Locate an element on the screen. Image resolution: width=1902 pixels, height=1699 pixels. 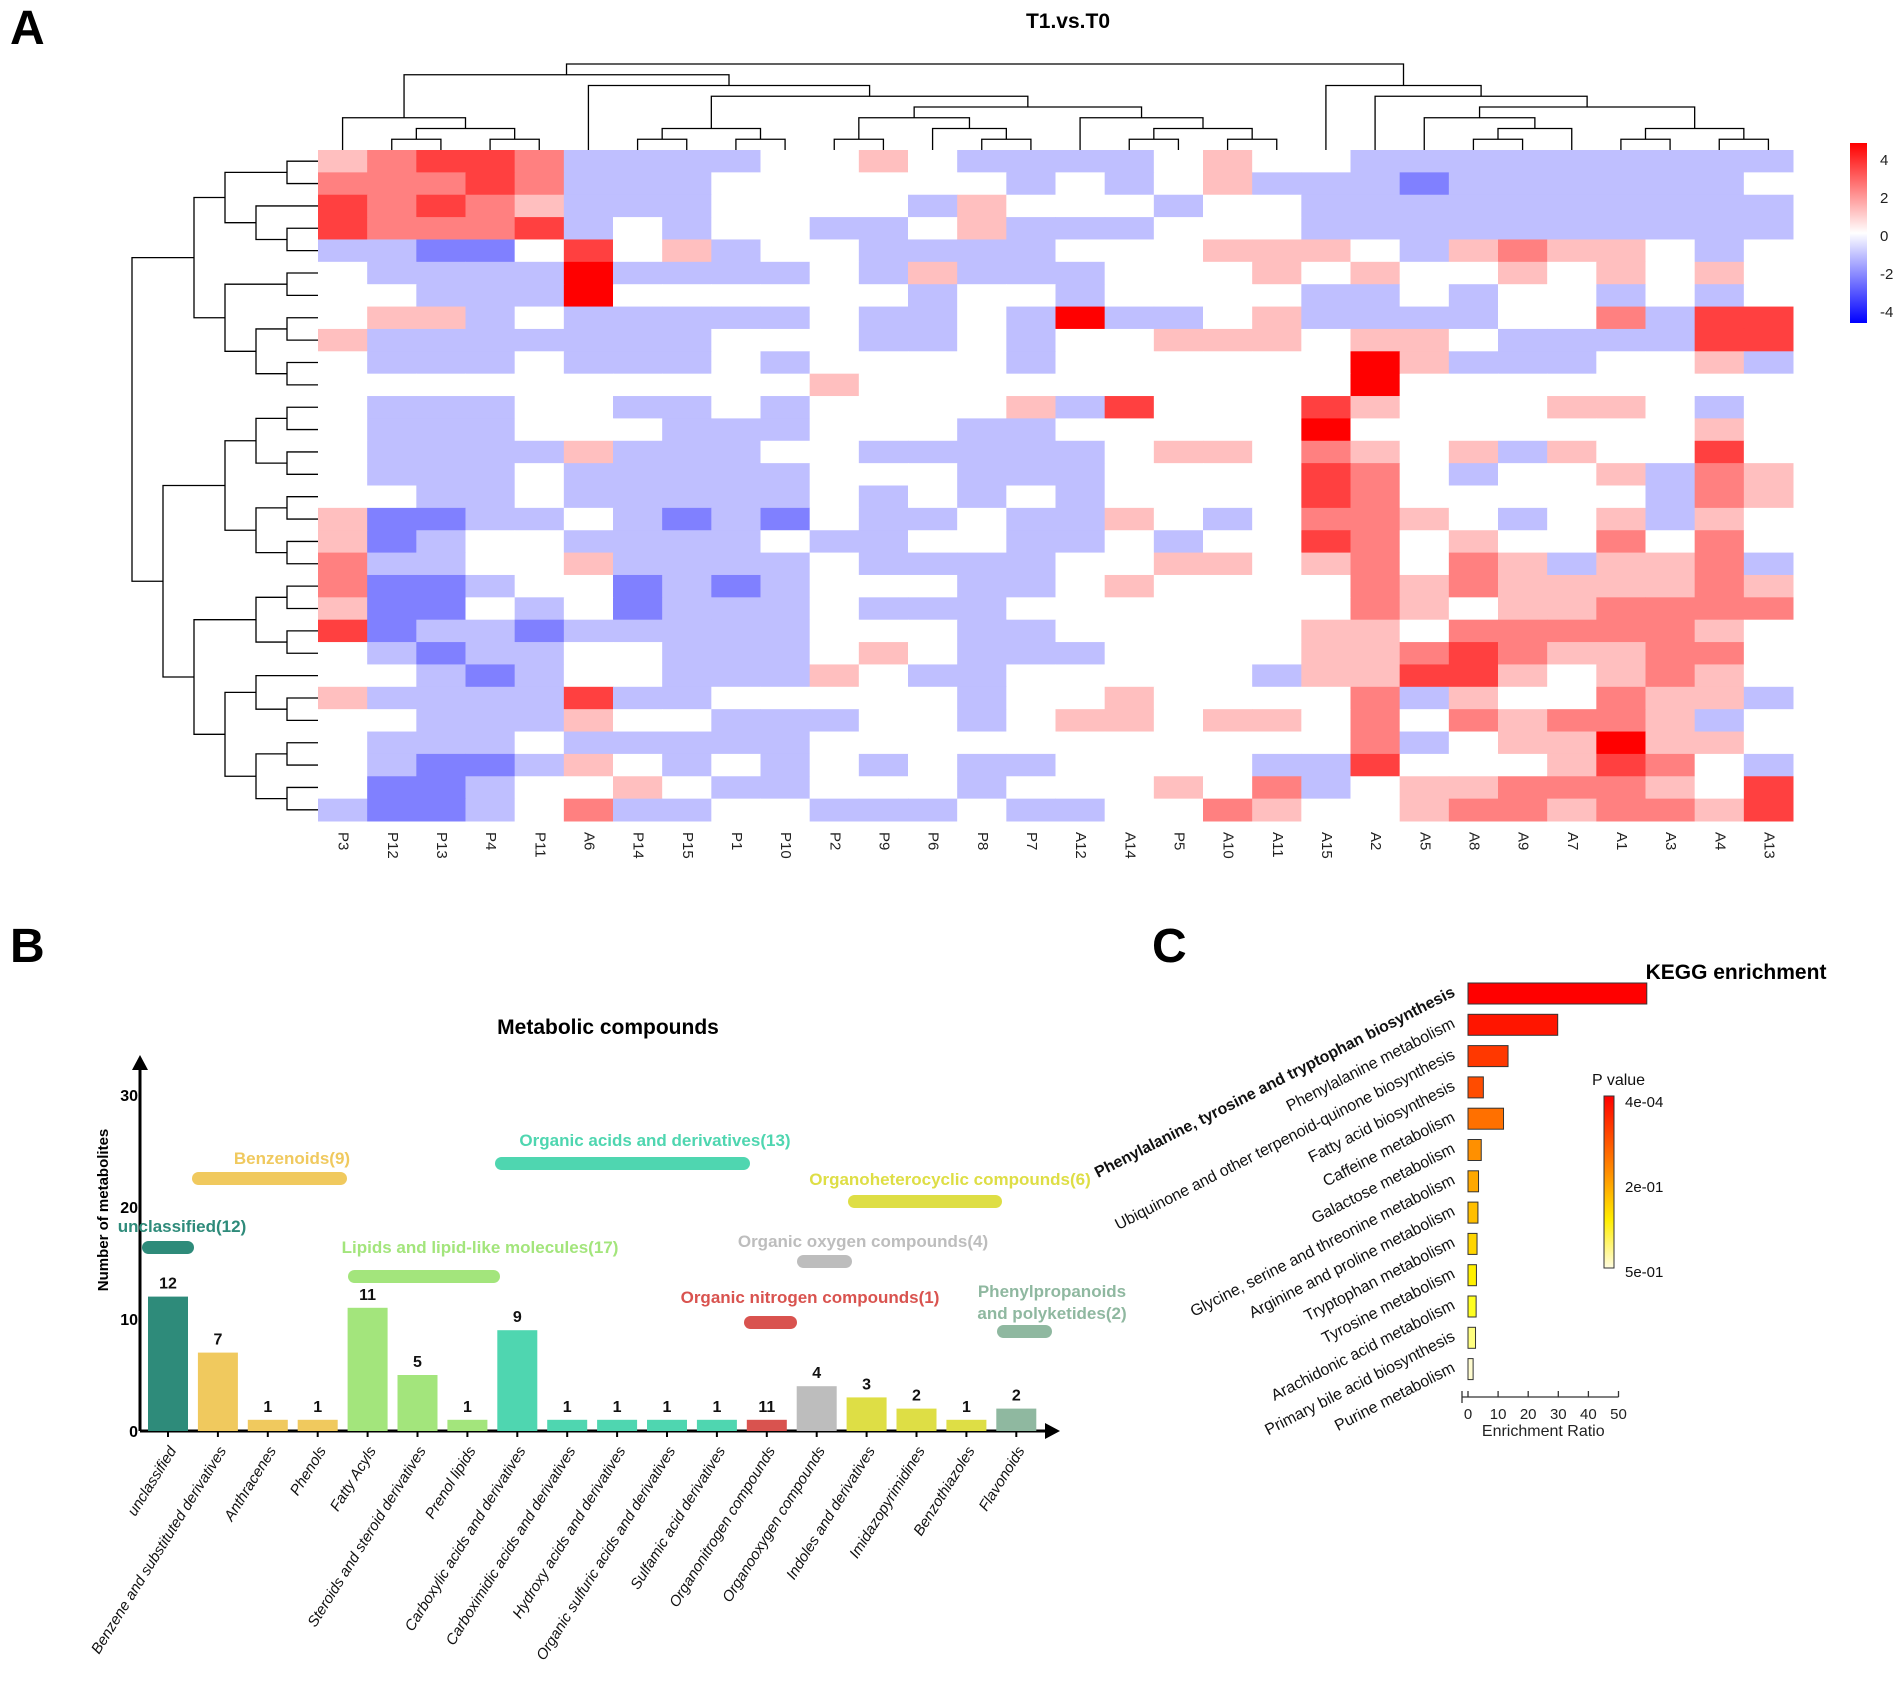
y-axis-label: Number of metabolites is located at coordinates (103, 1210).